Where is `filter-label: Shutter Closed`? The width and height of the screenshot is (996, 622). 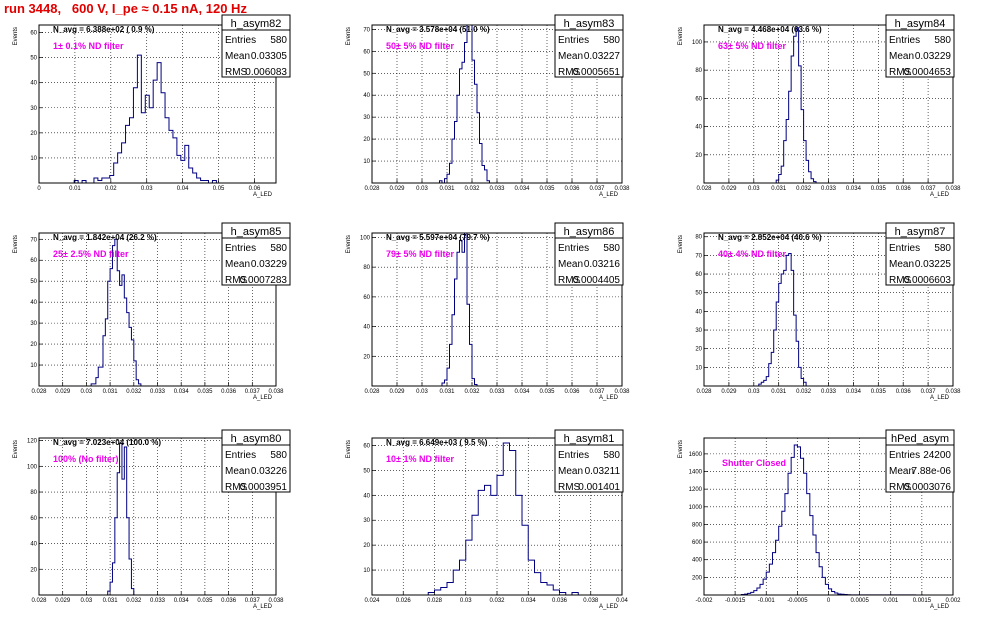
filter-label: Shutter Closed is located at coordinates (754, 463).